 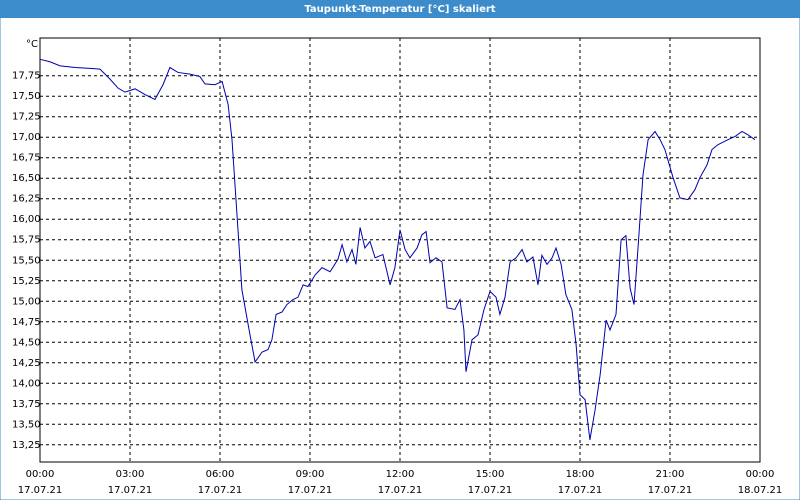 I want to click on y-tick-label: 13,50, so click(x=26, y=424).